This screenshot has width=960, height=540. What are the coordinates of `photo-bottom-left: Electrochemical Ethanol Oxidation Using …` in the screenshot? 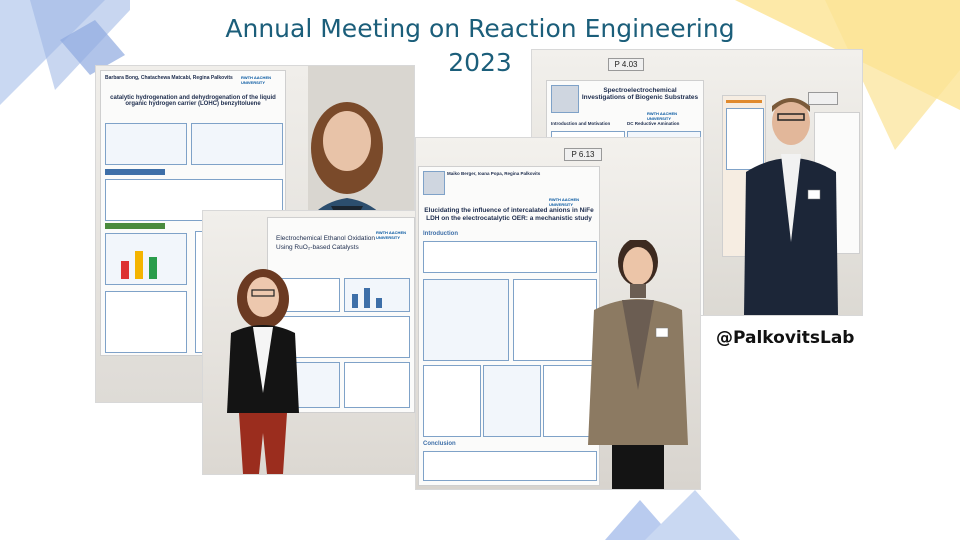 It's located at (310, 342).